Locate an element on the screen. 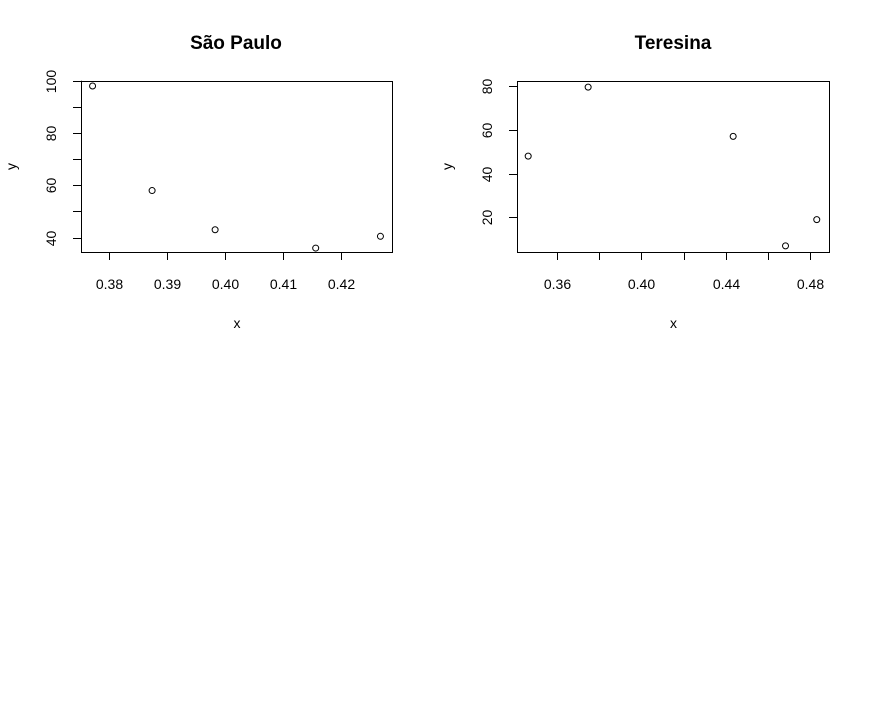  panel-2-y-tick-label: 40 is located at coordinates (487, 175).